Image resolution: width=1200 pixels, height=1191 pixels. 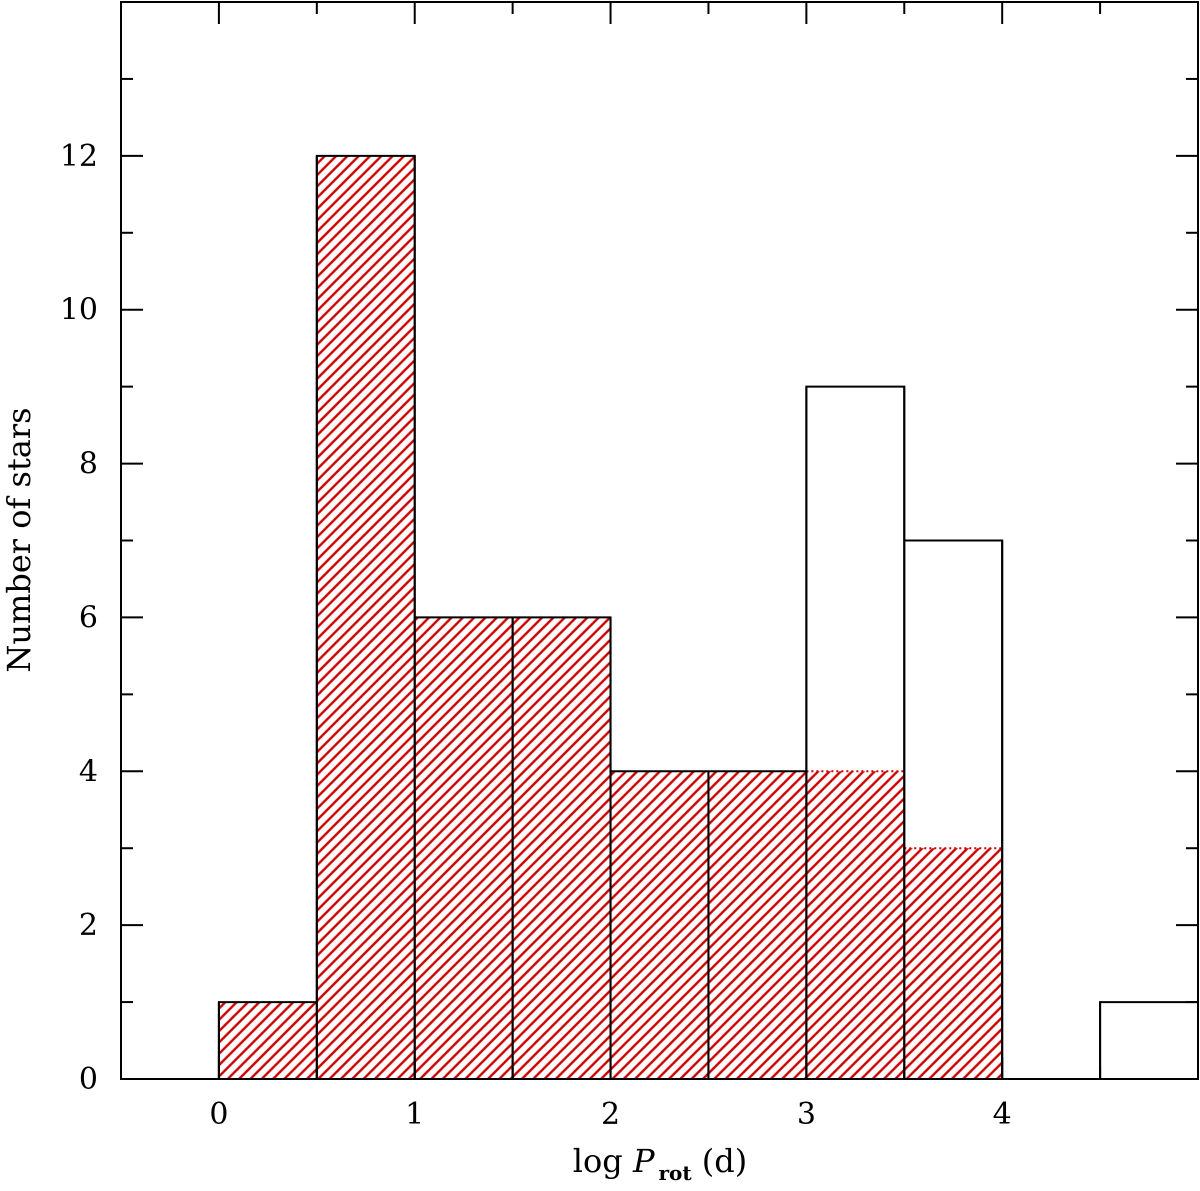 I want to click on x-tick-label: 0, so click(x=218, y=1114).